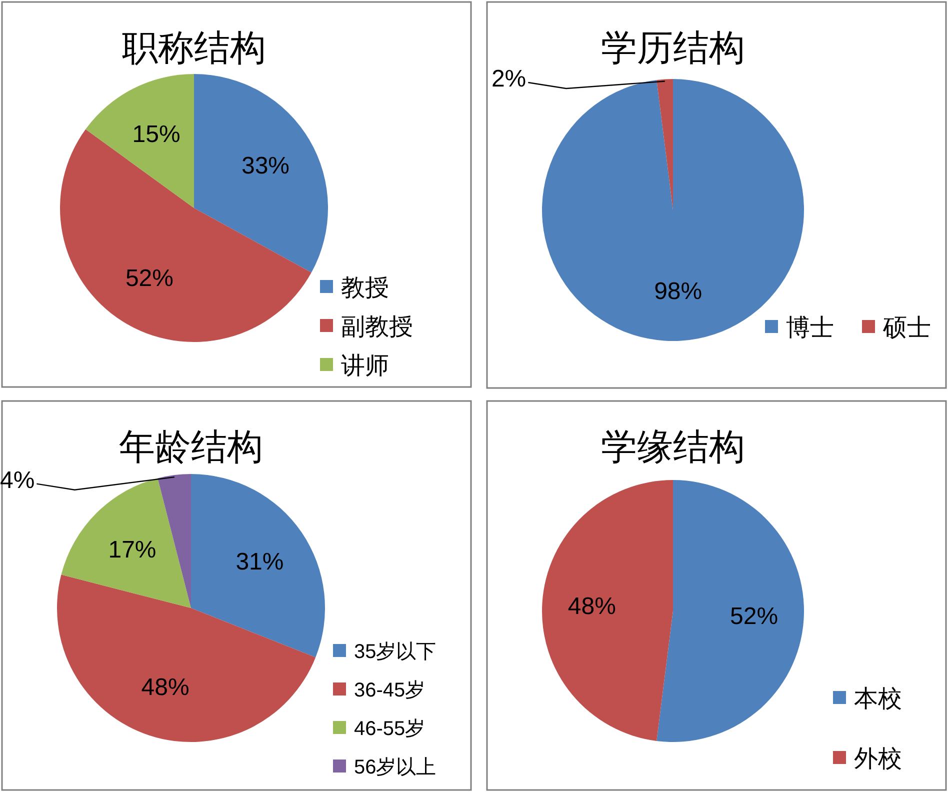 This screenshot has width=948, height=793. Describe the element at coordinates (678, 292) in the screenshot. I see `data-label: 98%` at that location.